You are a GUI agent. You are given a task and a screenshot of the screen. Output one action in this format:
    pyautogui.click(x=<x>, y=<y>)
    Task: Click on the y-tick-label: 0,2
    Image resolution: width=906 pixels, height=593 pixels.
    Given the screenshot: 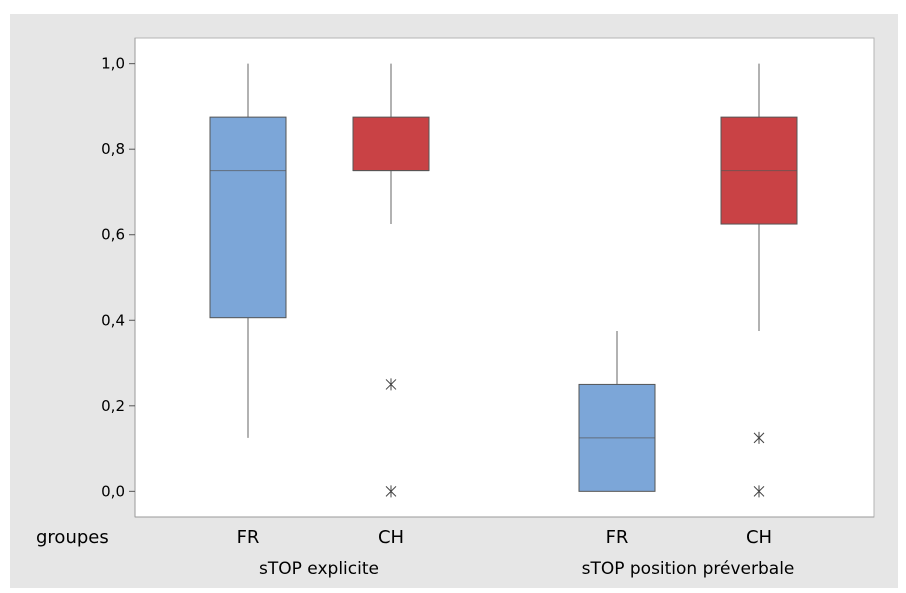 What is the action you would take?
    pyautogui.click(x=113, y=406)
    